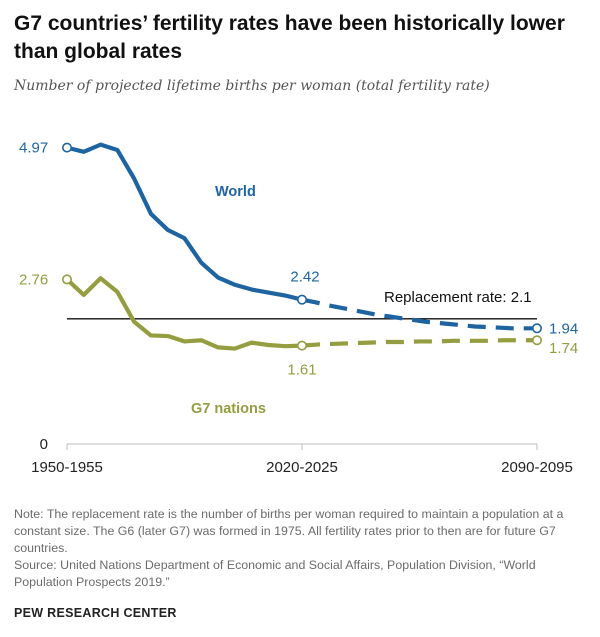  Describe the element at coordinates (66, 147) in the screenshot. I see `world-marker-start` at that location.